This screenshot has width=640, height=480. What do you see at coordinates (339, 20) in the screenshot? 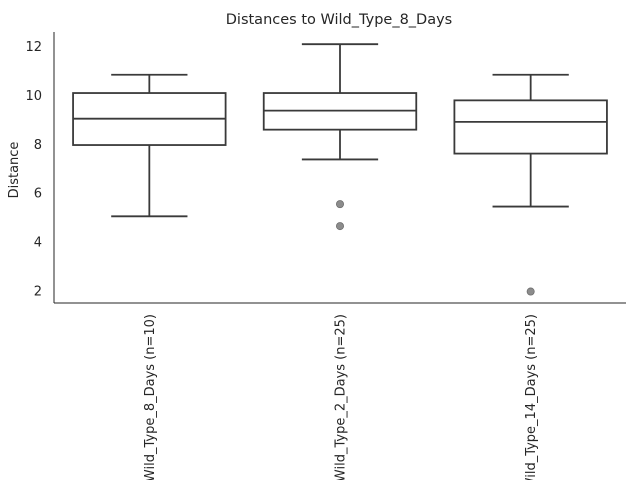
I see `chart-title: Distances to Wild_Type_8_Days` at bounding box center [339, 20].